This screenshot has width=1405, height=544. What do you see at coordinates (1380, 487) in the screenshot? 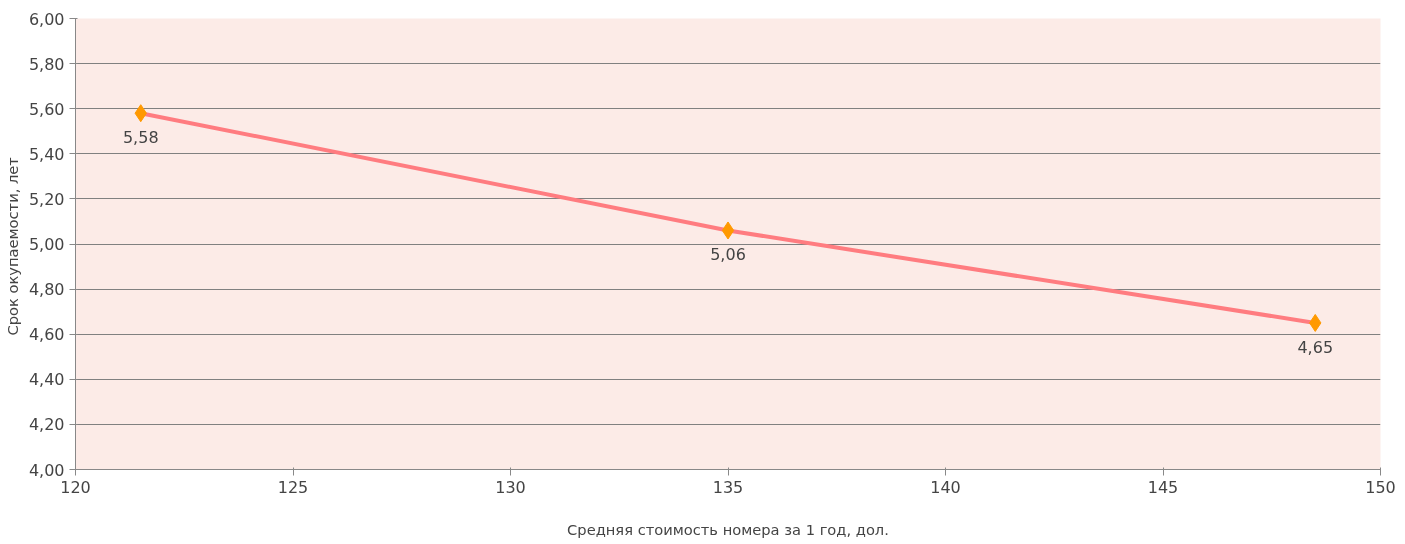
I see `x-tick-label: 150` at bounding box center [1380, 487].